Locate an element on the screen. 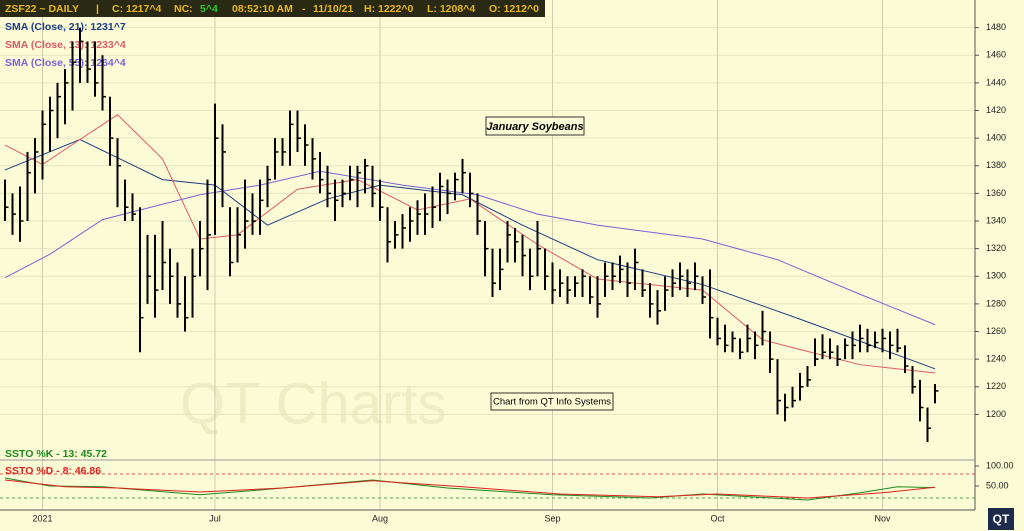 The width and height of the screenshot is (1024, 531). y-tick-label: 1280 is located at coordinates (996, 303).